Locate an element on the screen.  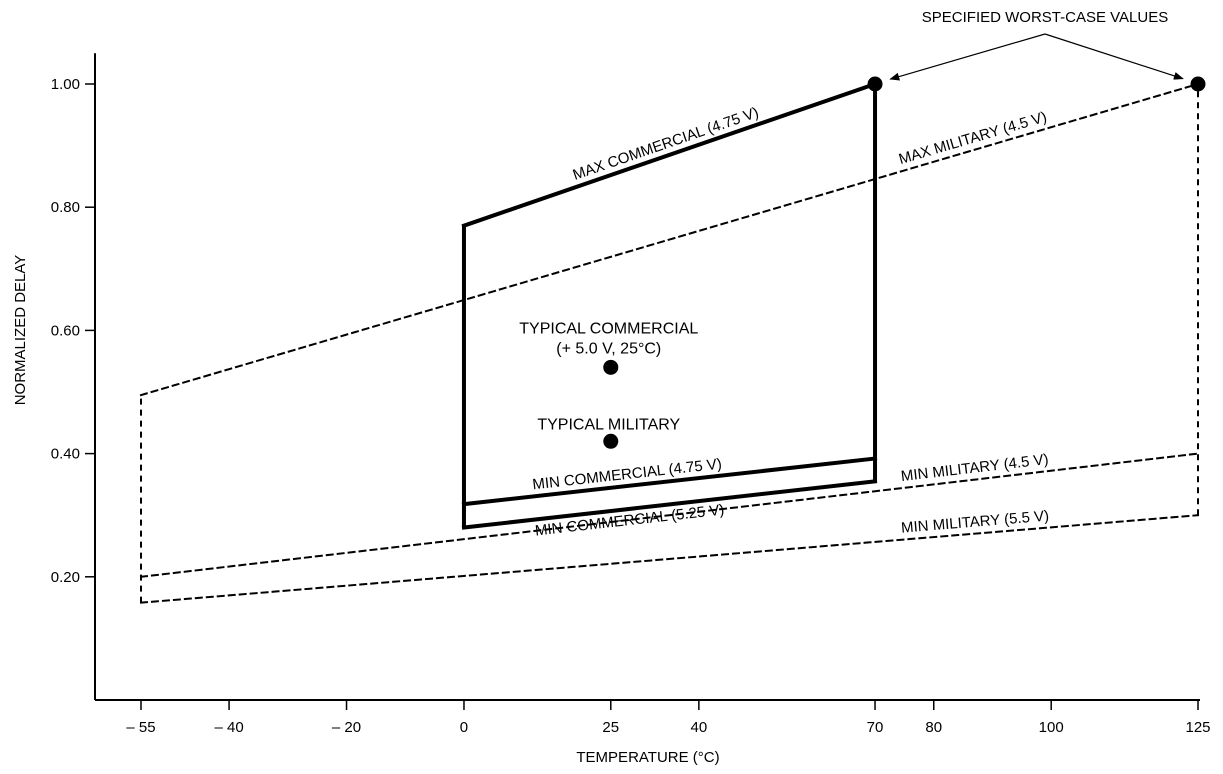
series-label: MAX MILITARY (4.5 V) is located at coordinates (973, 138).